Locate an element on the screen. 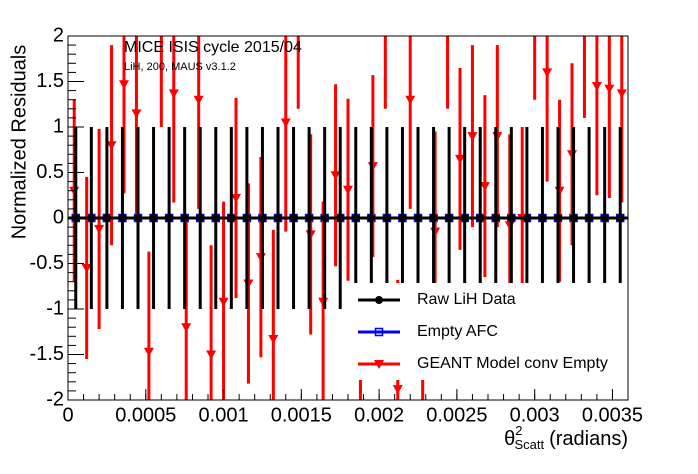  annotation: LiH, 200, MAUS v3.1.2 is located at coordinates (180, 67).